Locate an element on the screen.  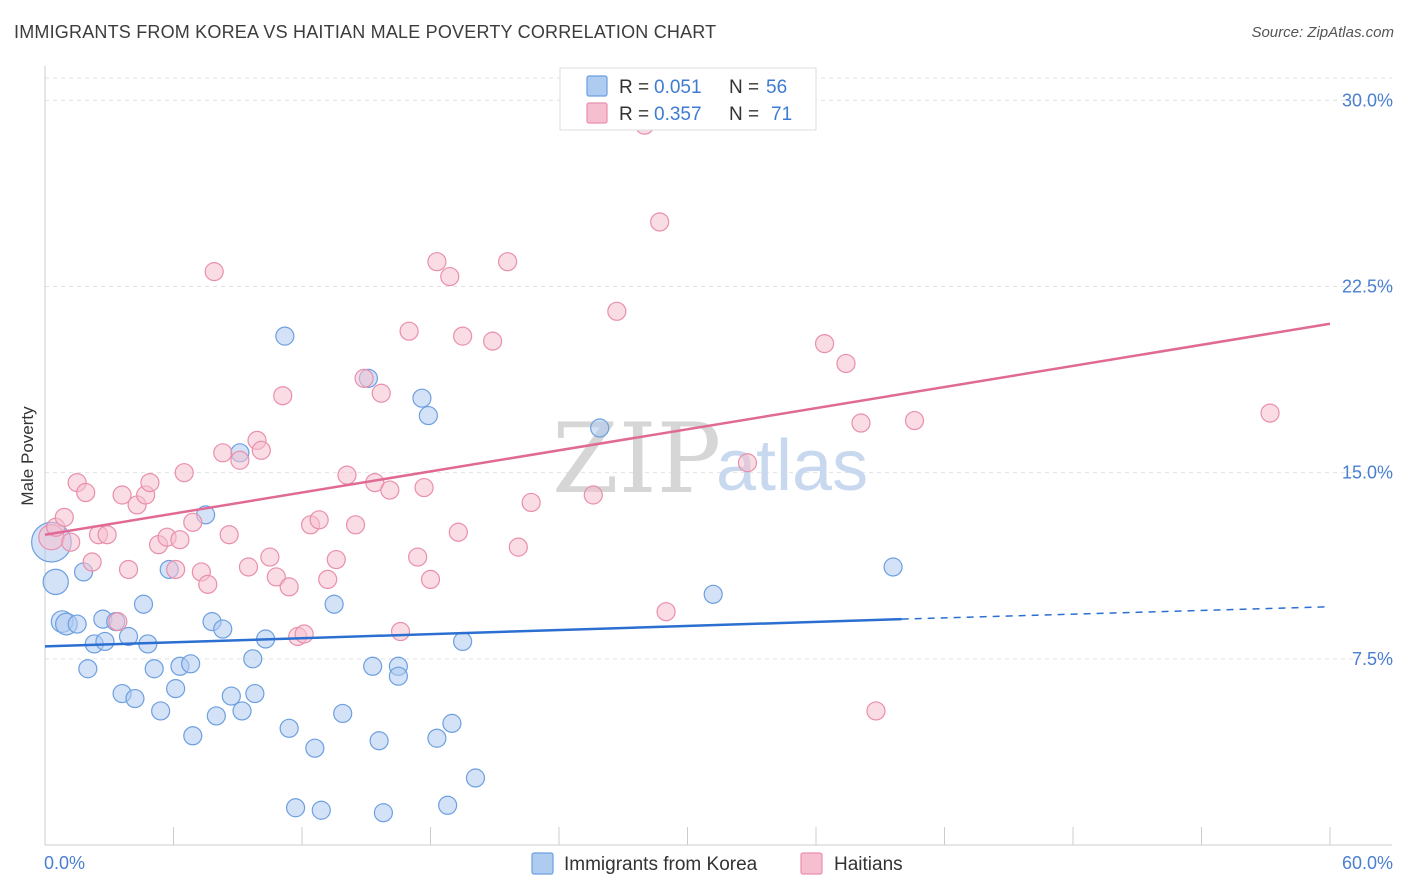
y-tick-label-1: 15.0% is located at coordinates (1367, 473).